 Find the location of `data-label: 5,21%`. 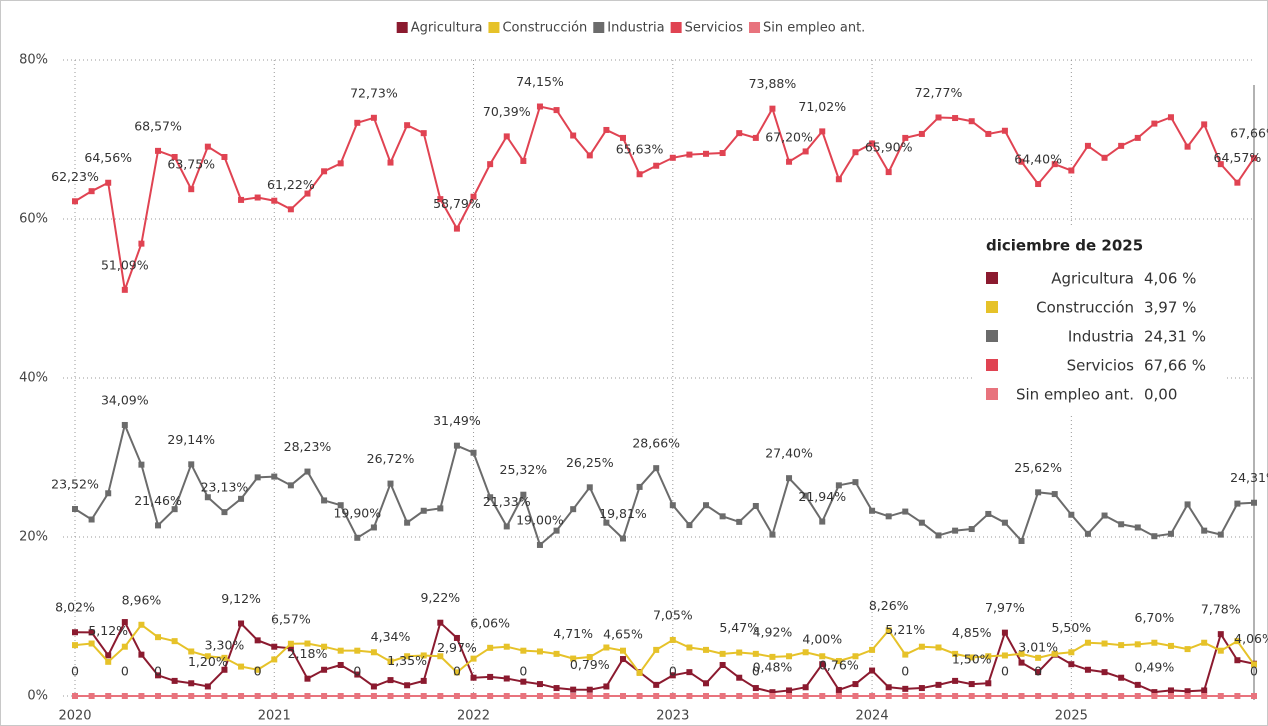

data-label: 5,21% is located at coordinates (905, 629).